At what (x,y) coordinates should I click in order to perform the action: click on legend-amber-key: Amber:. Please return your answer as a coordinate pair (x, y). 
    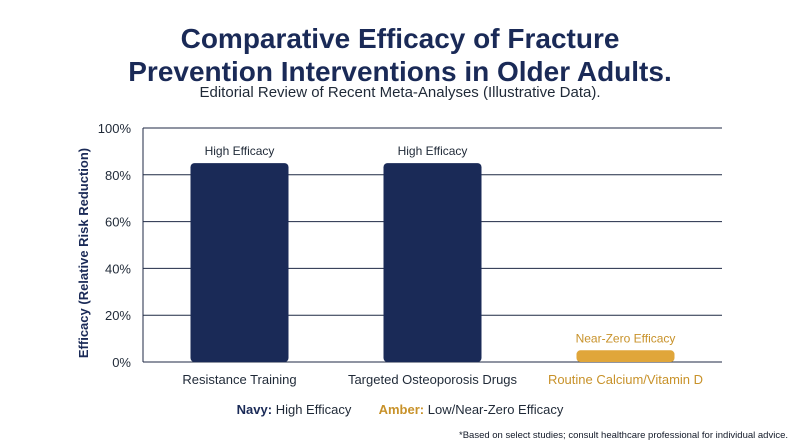
    Looking at the image, I should click on (401, 409).